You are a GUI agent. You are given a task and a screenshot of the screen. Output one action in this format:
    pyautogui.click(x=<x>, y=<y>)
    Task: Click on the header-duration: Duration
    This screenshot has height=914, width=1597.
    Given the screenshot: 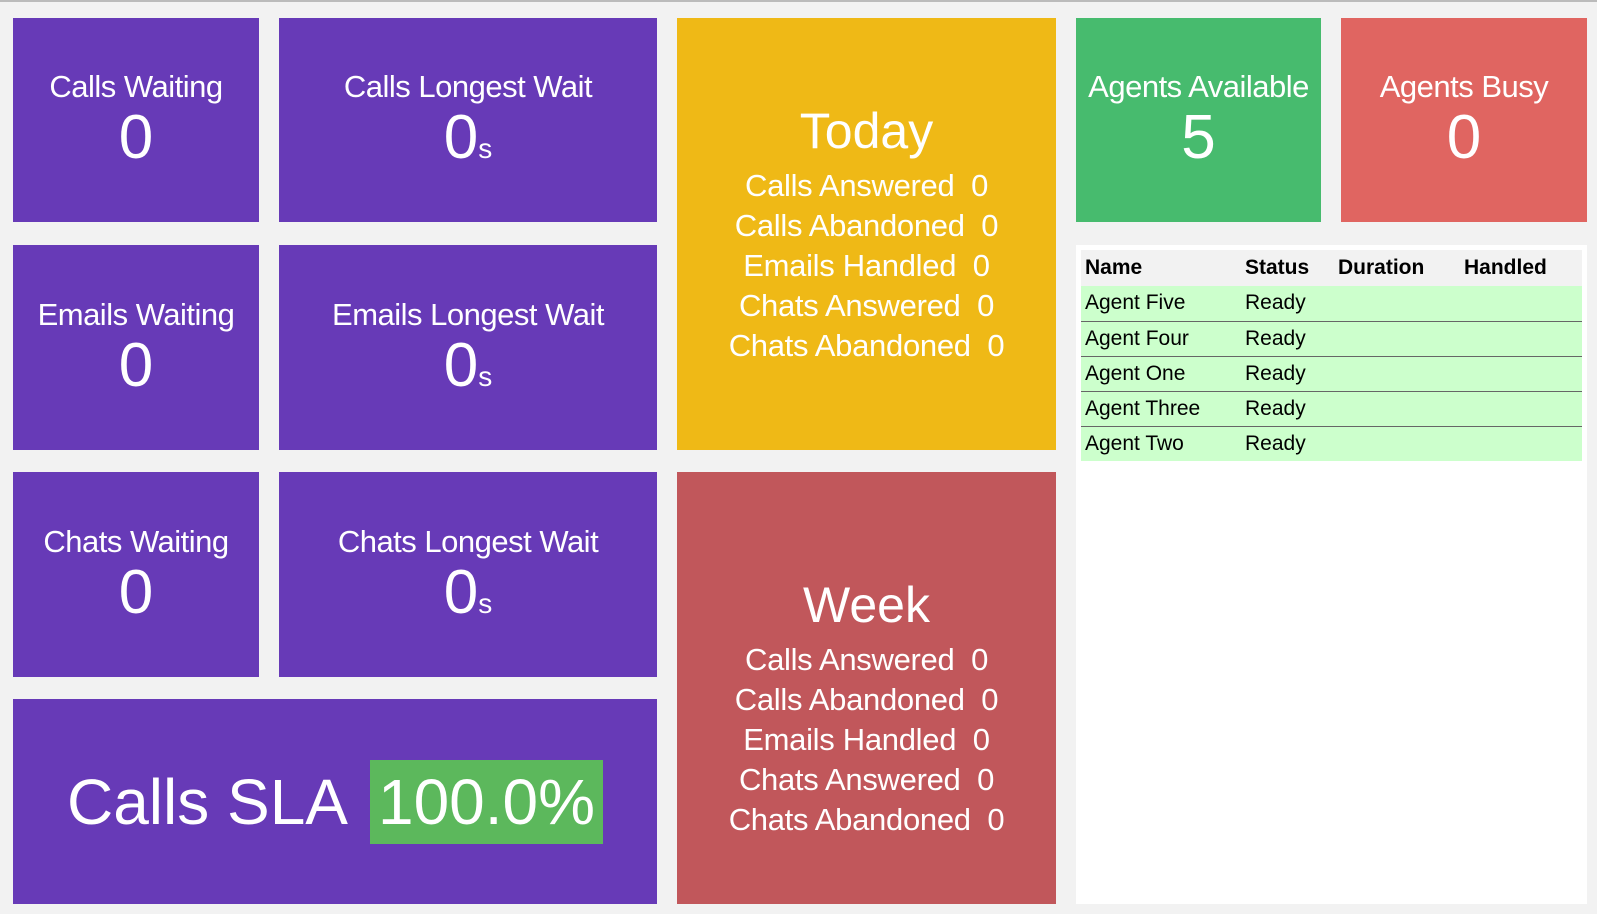 What is the action you would take?
    pyautogui.click(x=1397, y=268)
    